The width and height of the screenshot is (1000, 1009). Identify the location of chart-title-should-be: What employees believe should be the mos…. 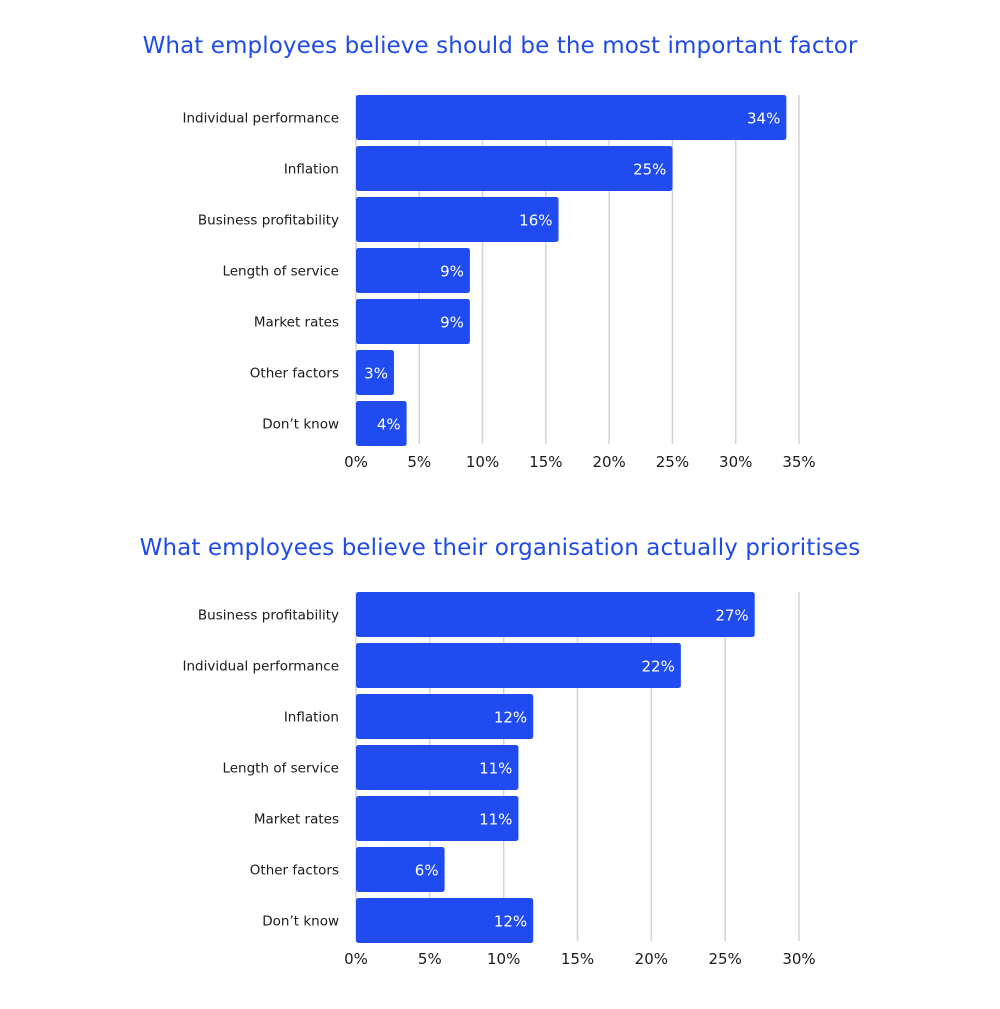
(500, 46).